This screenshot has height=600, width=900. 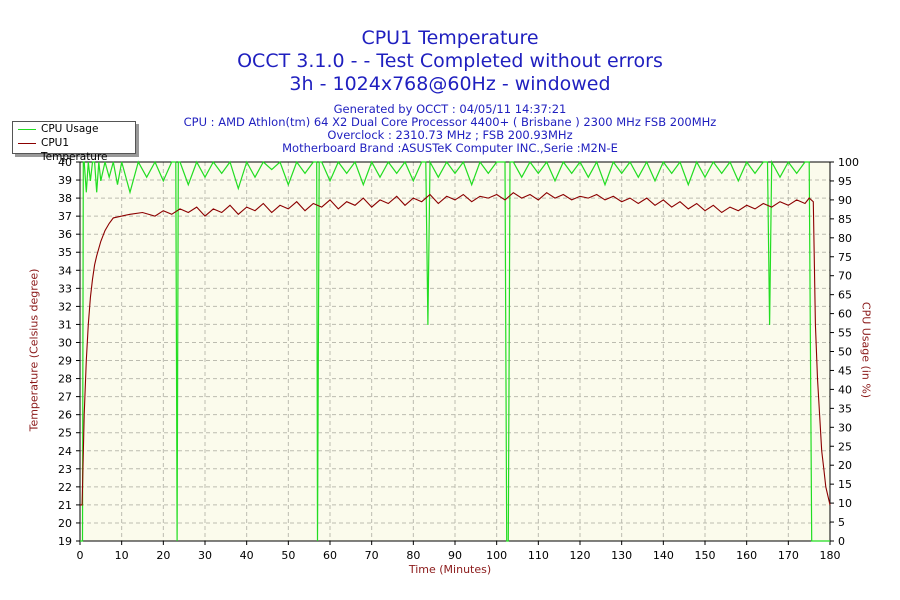 What do you see at coordinates (841, 541) in the screenshot?
I see `y-tick-label-right: 0` at bounding box center [841, 541].